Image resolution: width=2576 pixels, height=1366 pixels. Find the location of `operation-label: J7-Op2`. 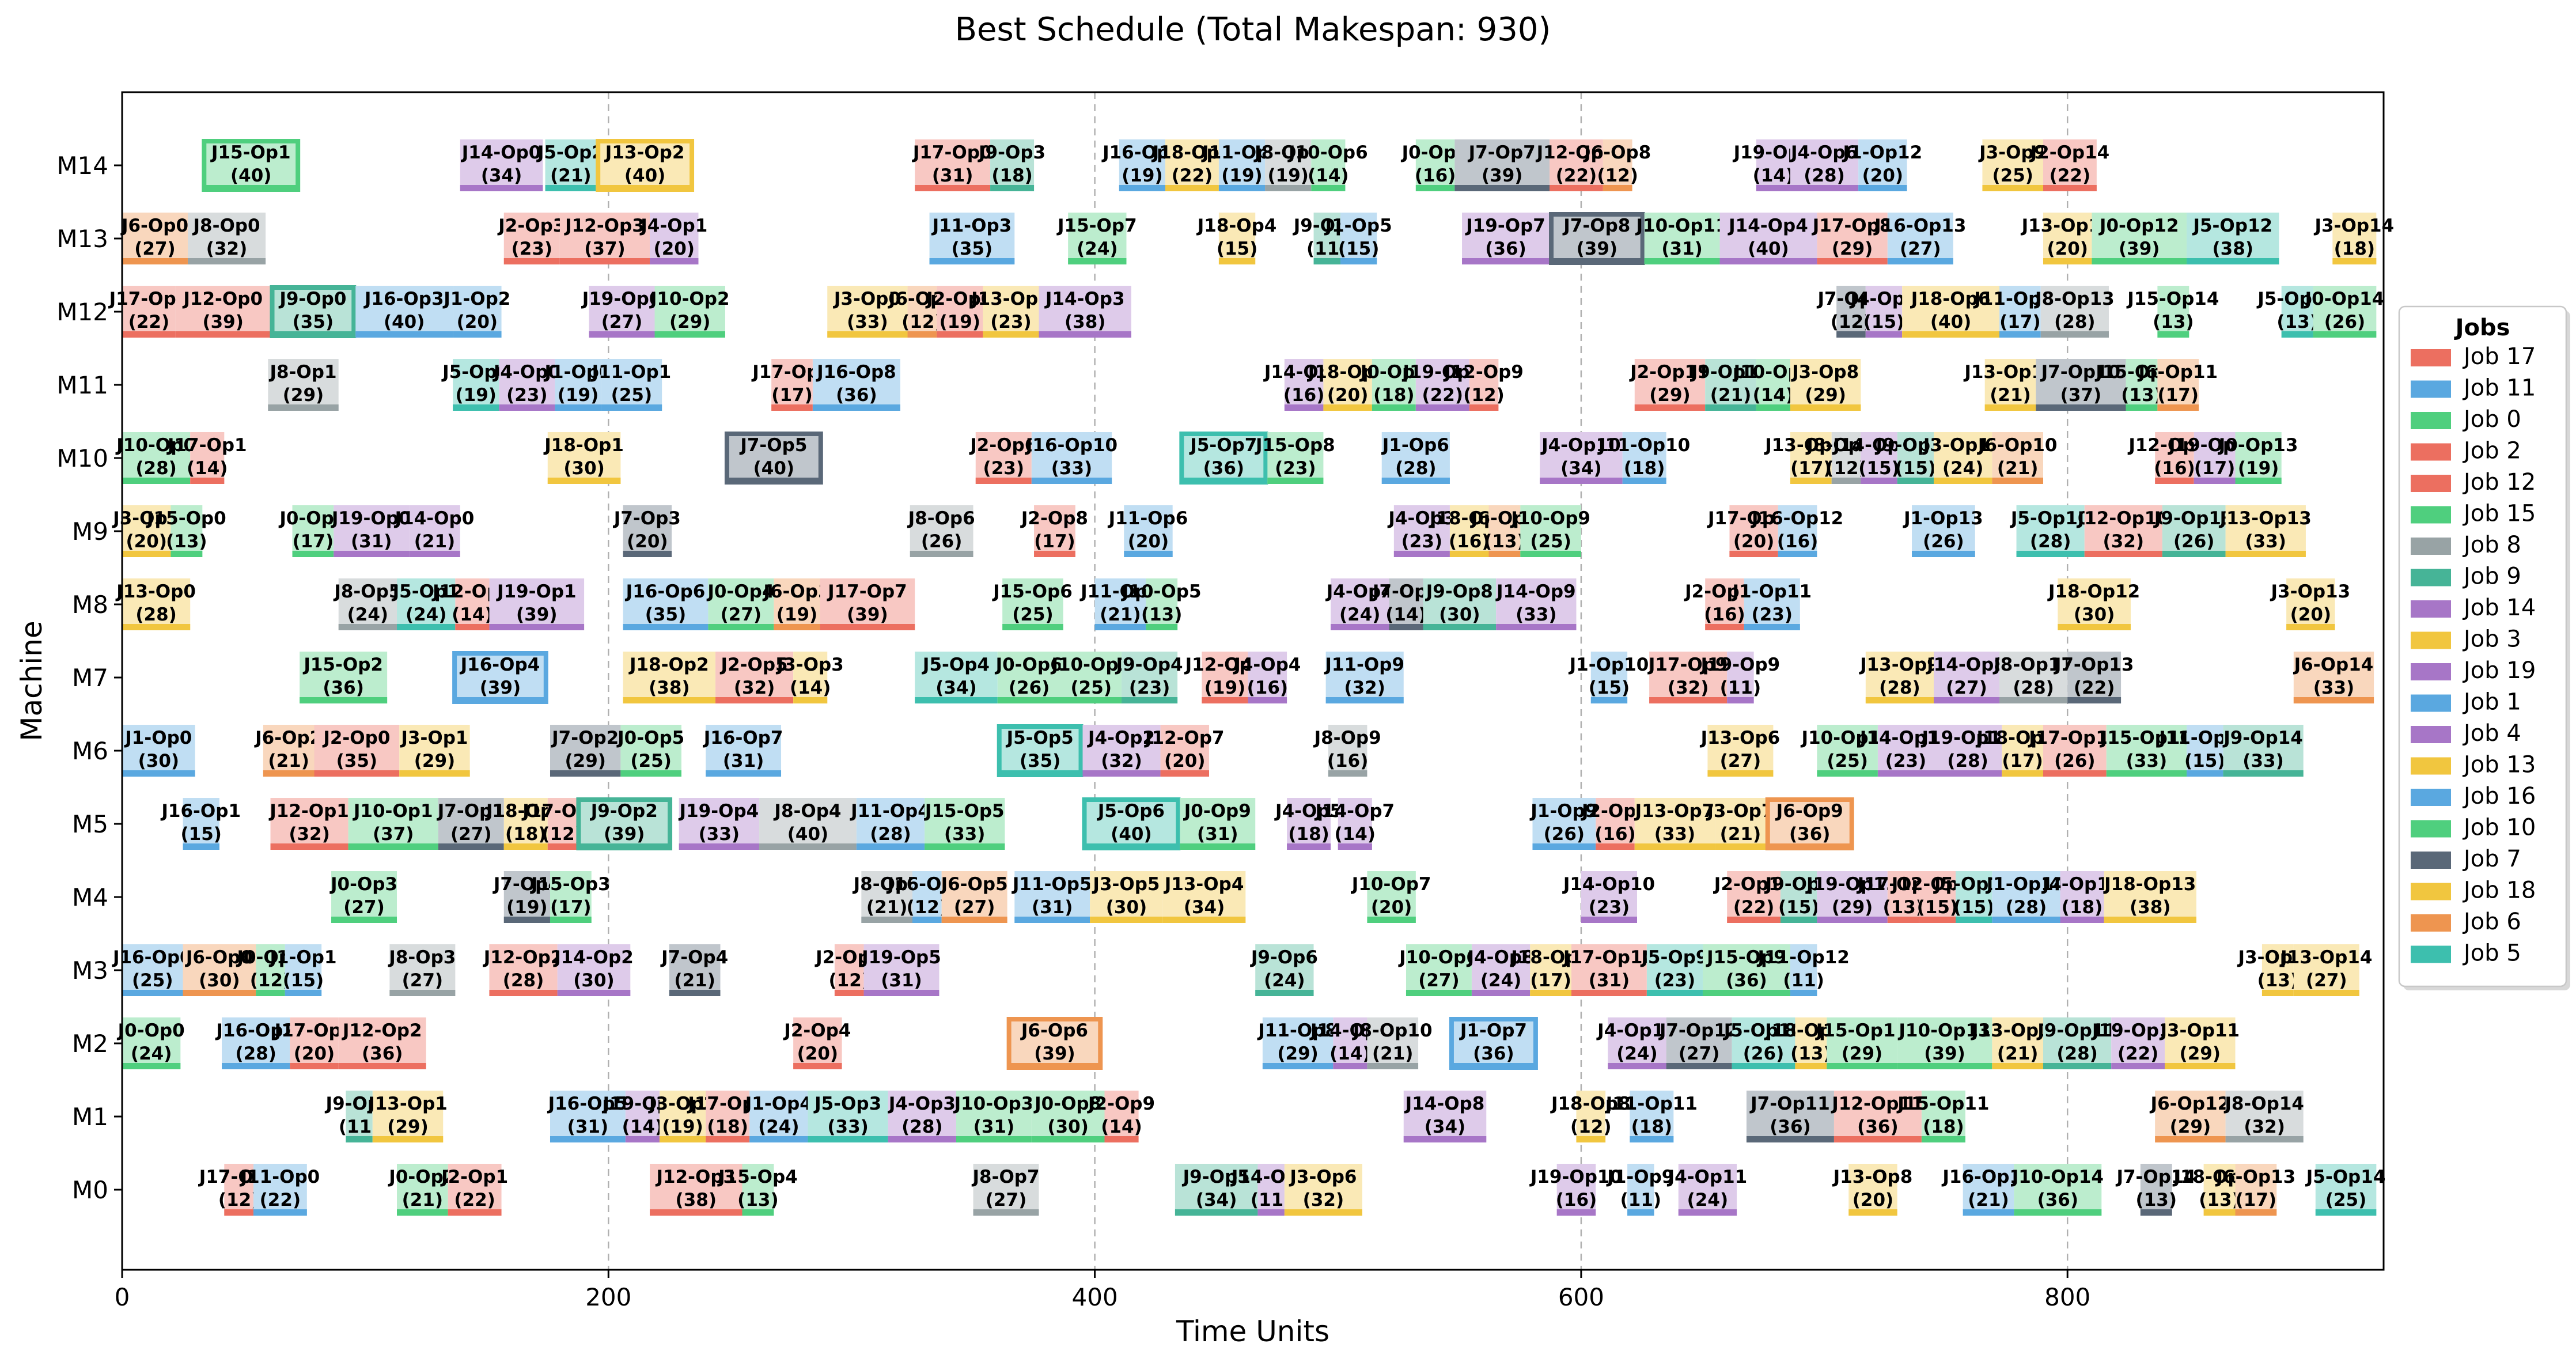

operation-label: J7-Op2 is located at coordinates (585, 738).